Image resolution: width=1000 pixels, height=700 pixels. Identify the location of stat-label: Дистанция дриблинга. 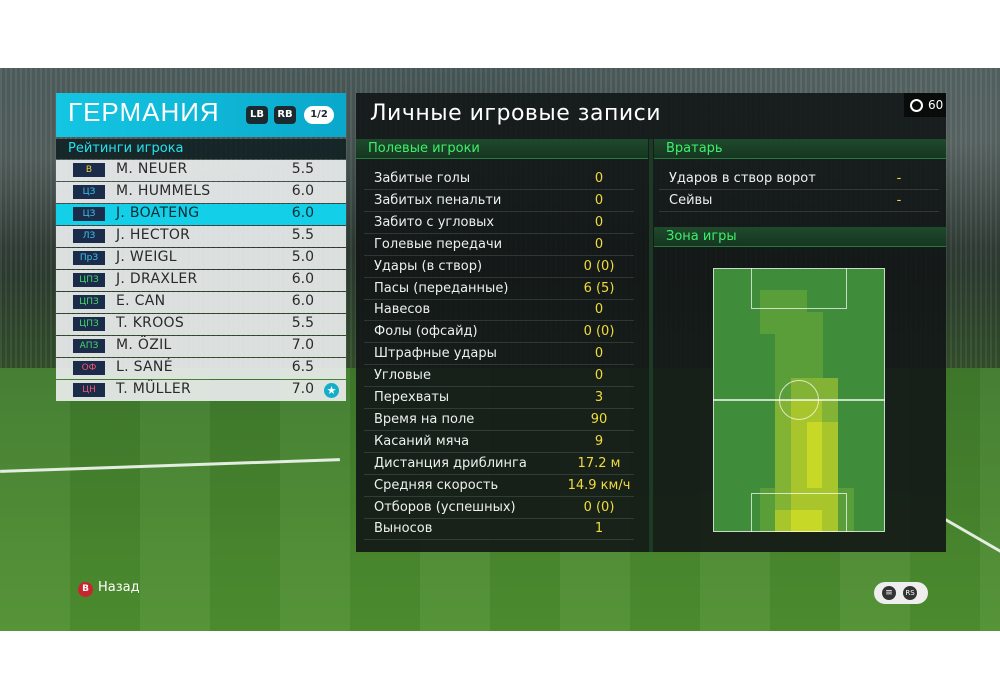
(450, 463).